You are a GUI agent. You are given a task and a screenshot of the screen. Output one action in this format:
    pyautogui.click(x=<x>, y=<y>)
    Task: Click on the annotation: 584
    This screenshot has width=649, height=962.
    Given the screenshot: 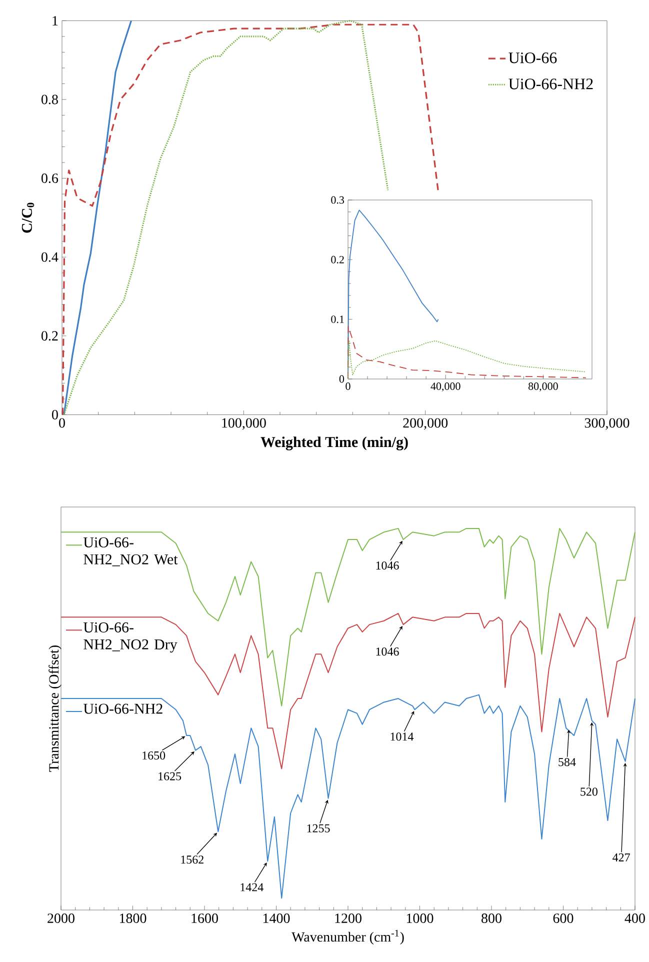 What is the action you would take?
    pyautogui.click(x=567, y=762)
    